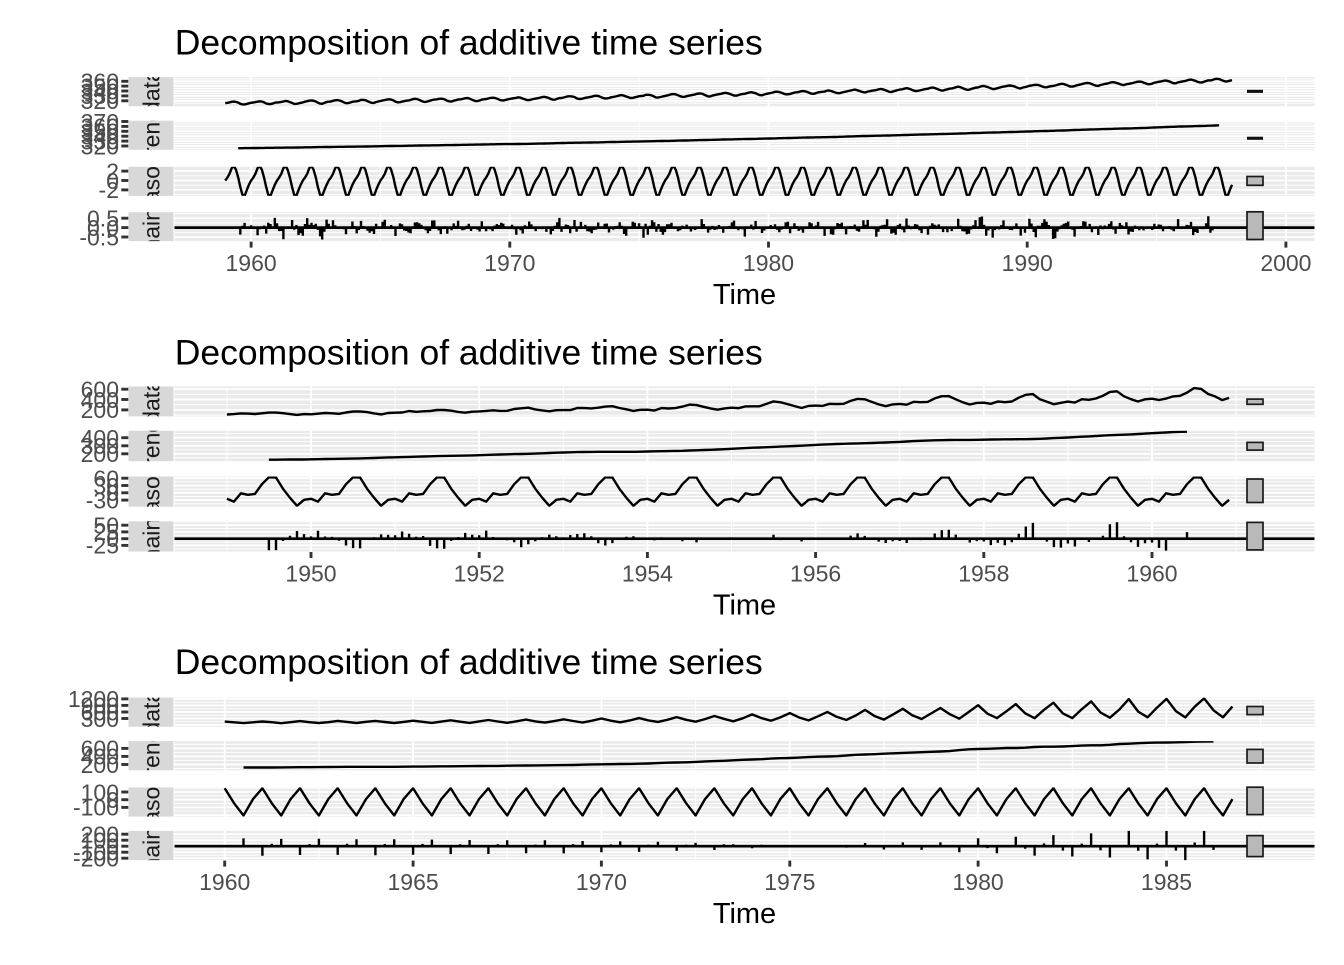  I want to click on svg-text: 1958, so click(983, 574).